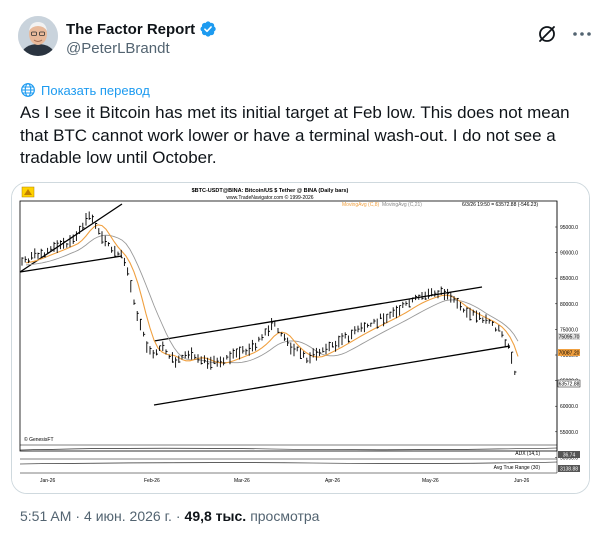 The width and height of the screenshot is (601, 537). What do you see at coordinates (28, 90) in the screenshot?
I see `globe-icon` at bounding box center [28, 90].